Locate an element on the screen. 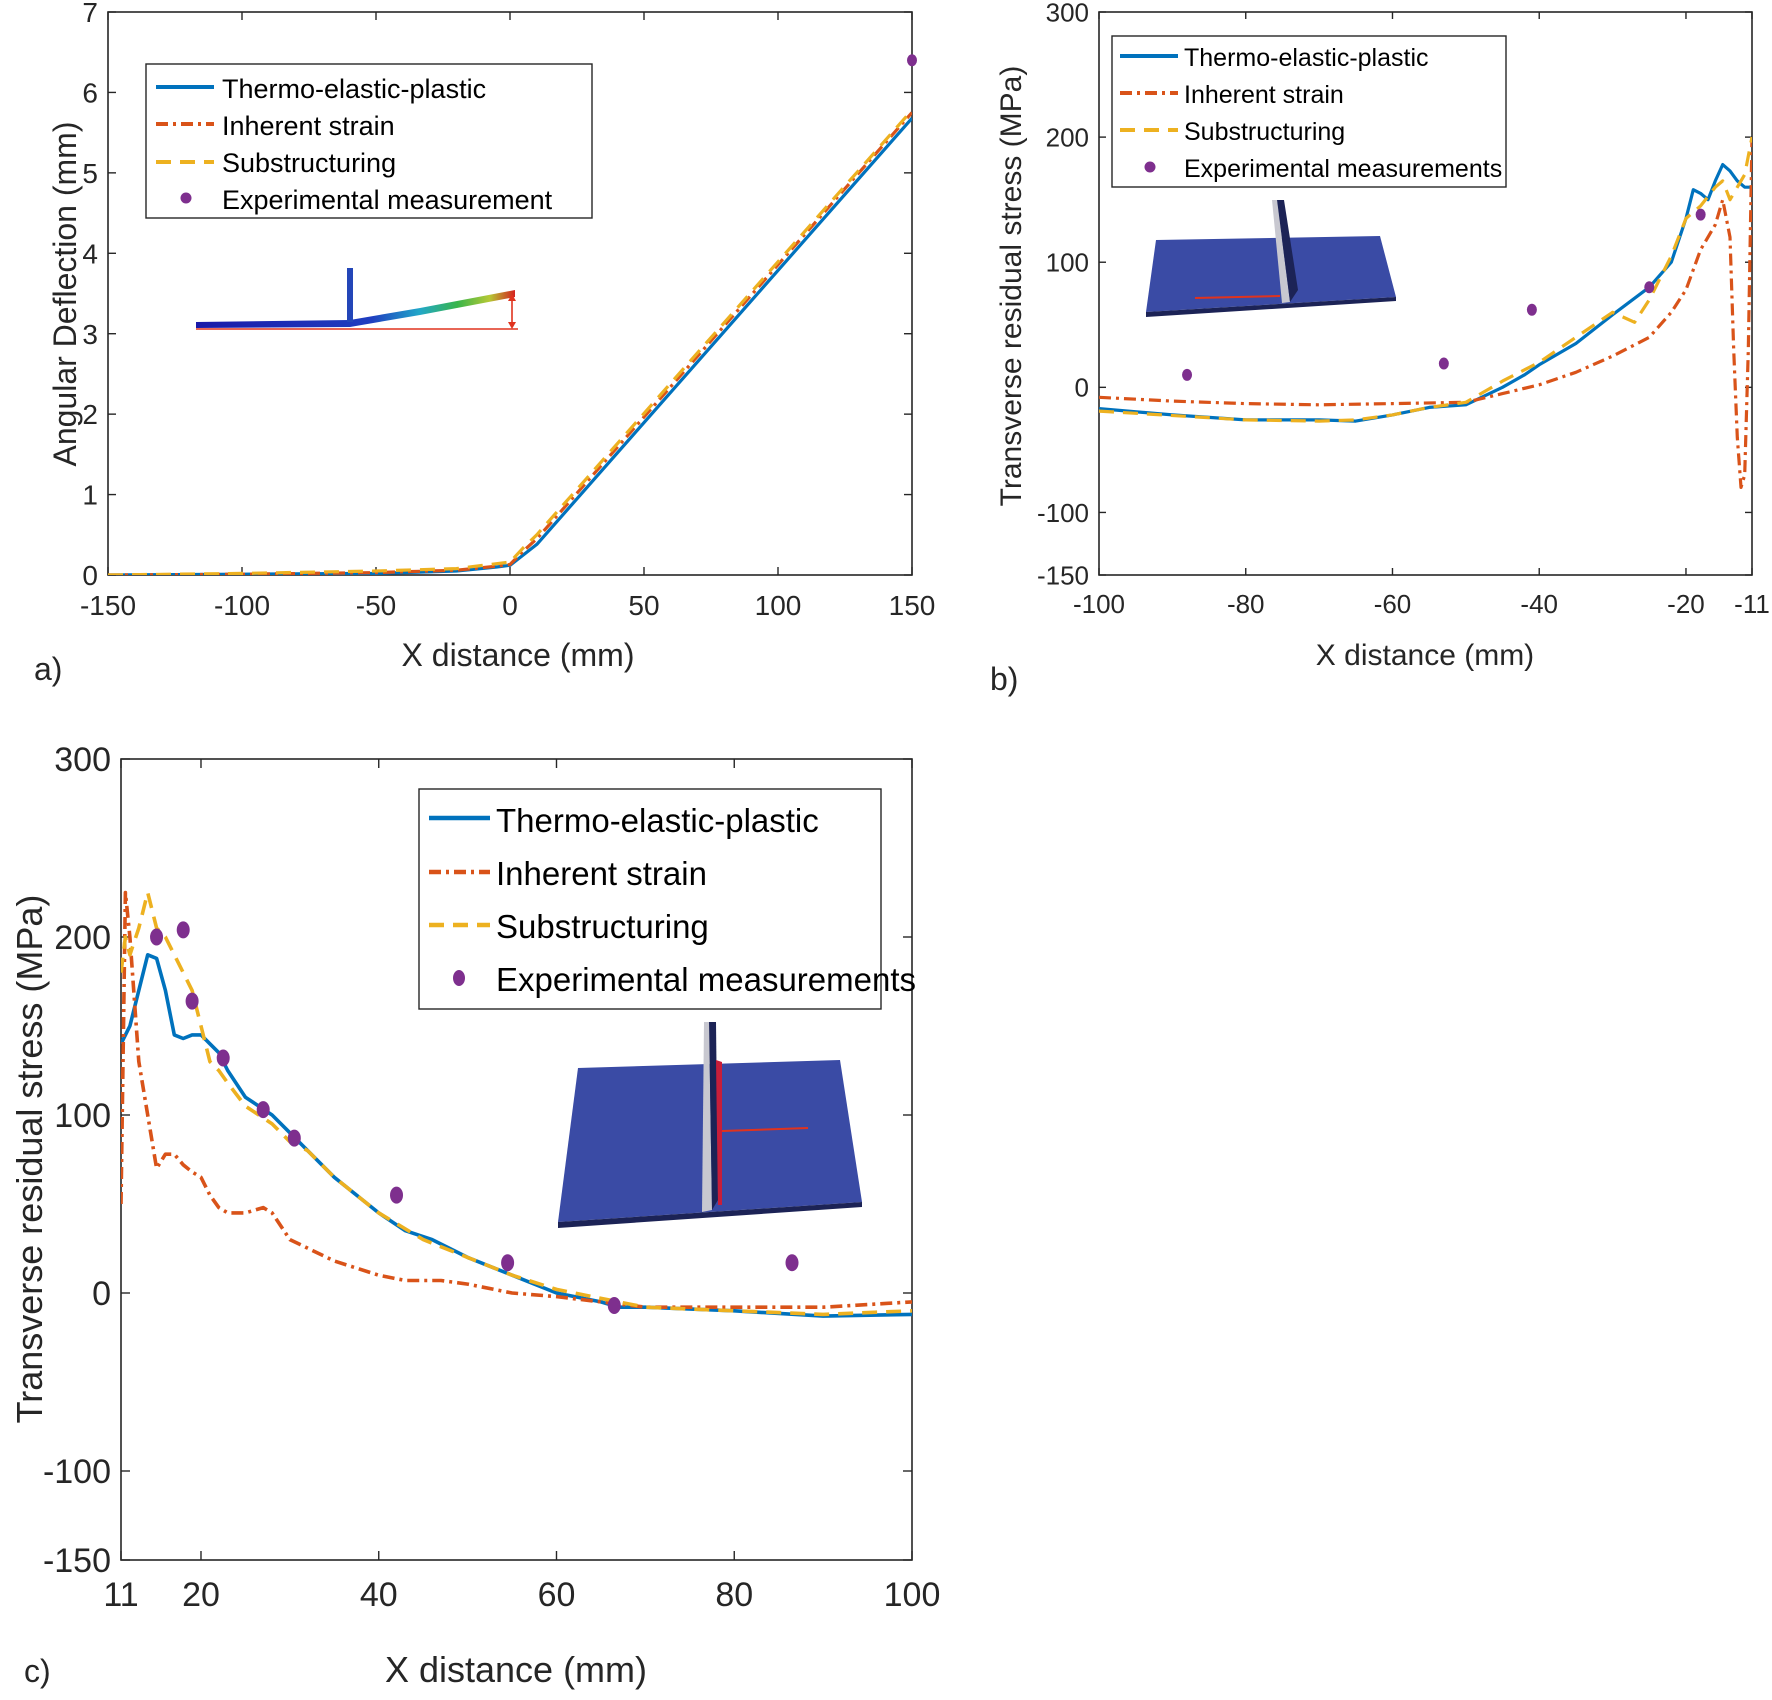 This screenshot has width=1772, height=1700. inset-arrowhead-top is located at coordinates (512, 297).